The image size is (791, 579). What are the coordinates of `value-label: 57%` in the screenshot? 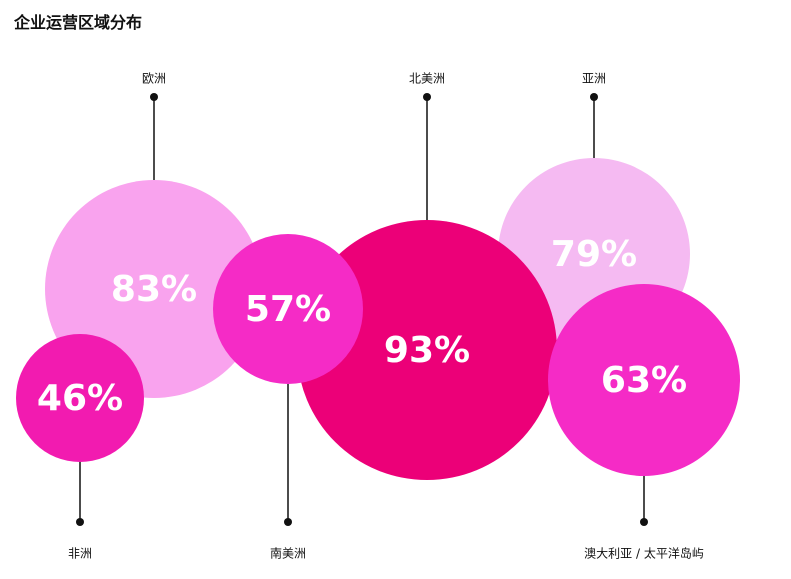 It's located at (288, 309).